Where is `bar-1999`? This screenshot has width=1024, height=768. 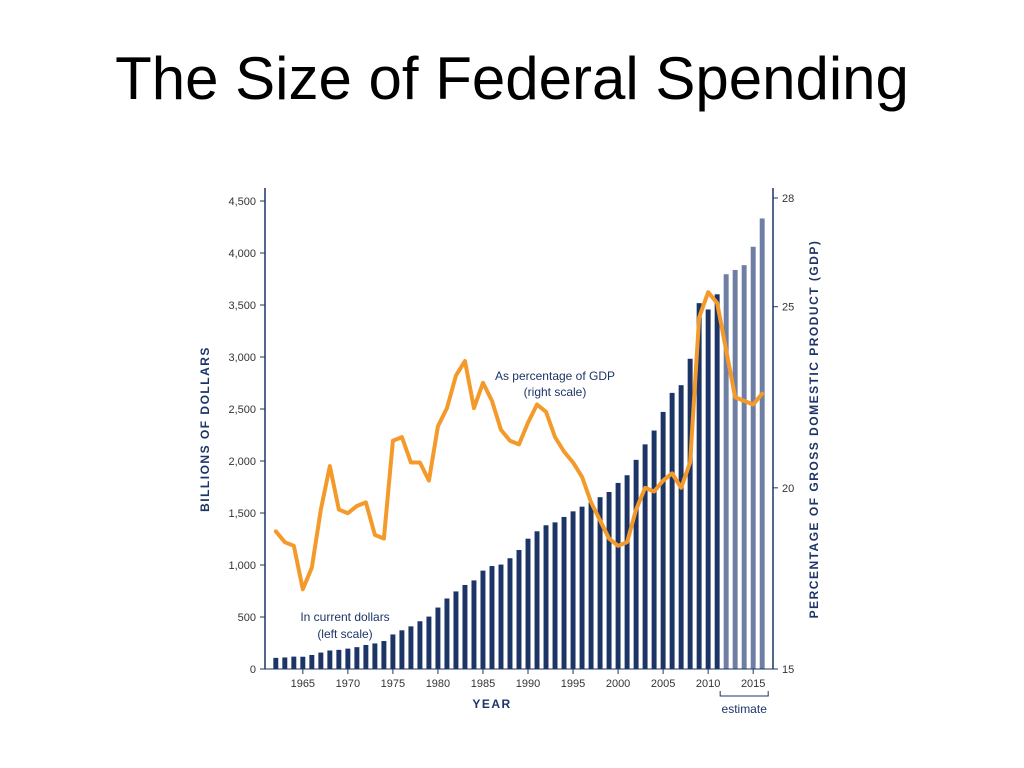 bar-1999 is located at coordinates (609, 580).